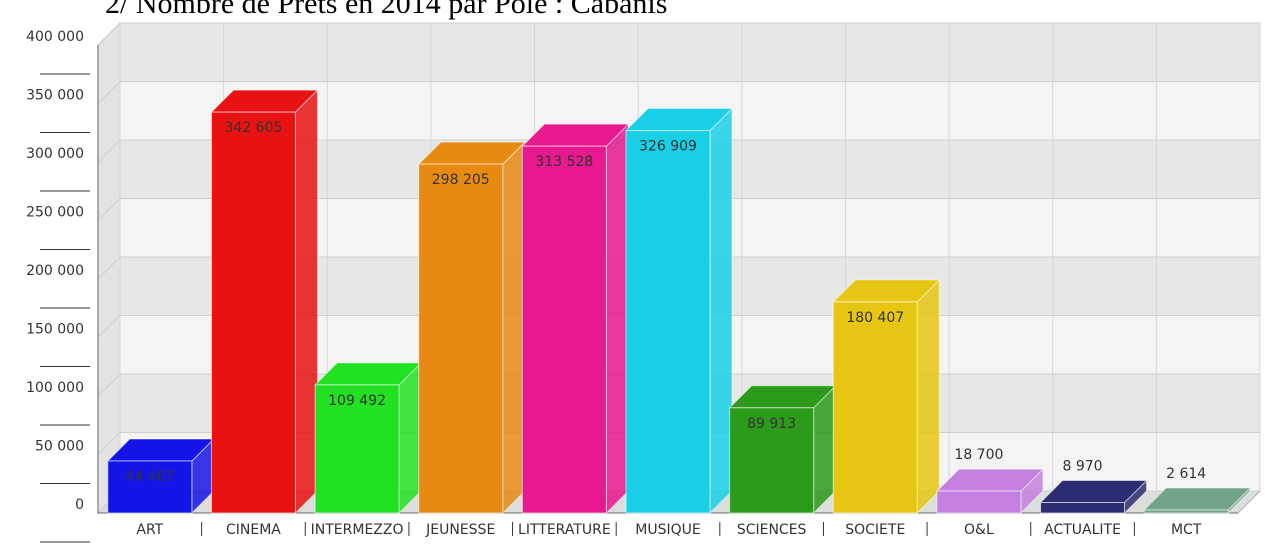 This screenshot has height=551, width=1283. Describe the element at coordinates (978, 455) in the screenshot. I see `data-label: 18 700` at that location.